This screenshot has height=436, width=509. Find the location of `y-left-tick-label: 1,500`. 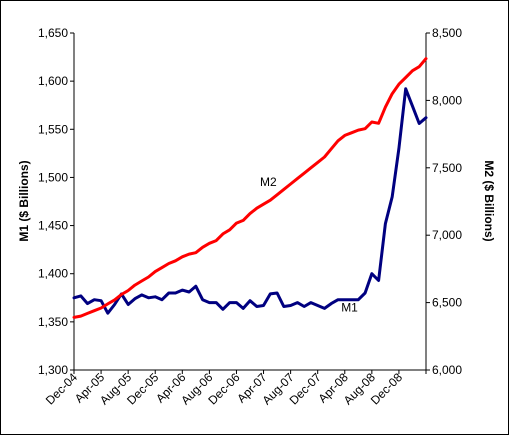

y-left-tick-label: 1,500 is located at coordinates (53, 177).